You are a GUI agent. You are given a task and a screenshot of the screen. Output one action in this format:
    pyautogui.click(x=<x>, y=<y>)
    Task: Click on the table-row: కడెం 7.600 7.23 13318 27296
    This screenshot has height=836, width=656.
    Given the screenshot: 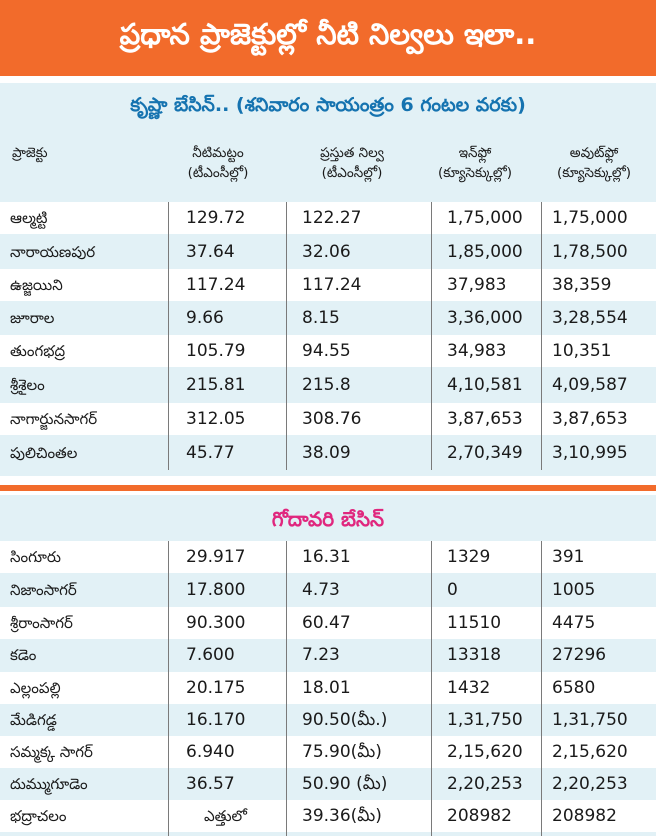 What is the action you would take?
    pyautogui.click(x=328, y=655)
    